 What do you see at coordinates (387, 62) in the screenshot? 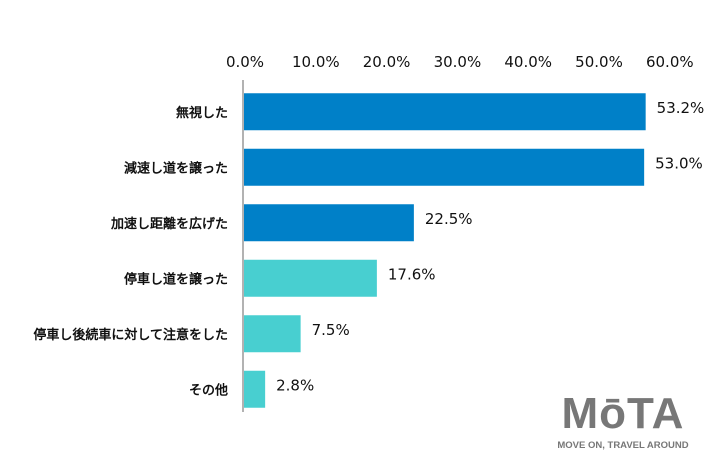
I see `x-tick-label: 20.0%` at bounding box center [387, 62].